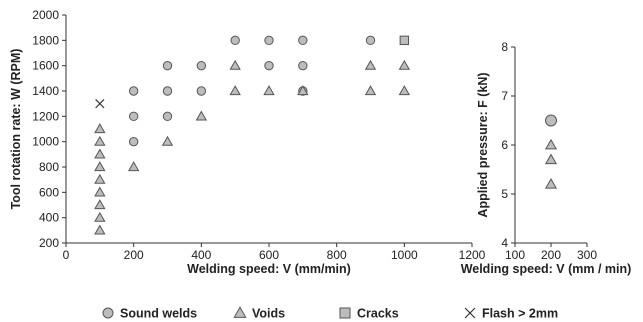 Image resolution: width=643 pixels, height=322 pixels. I want to click on y-axis-title: Tool rotation rate: W (RPM), so click(16, 129).